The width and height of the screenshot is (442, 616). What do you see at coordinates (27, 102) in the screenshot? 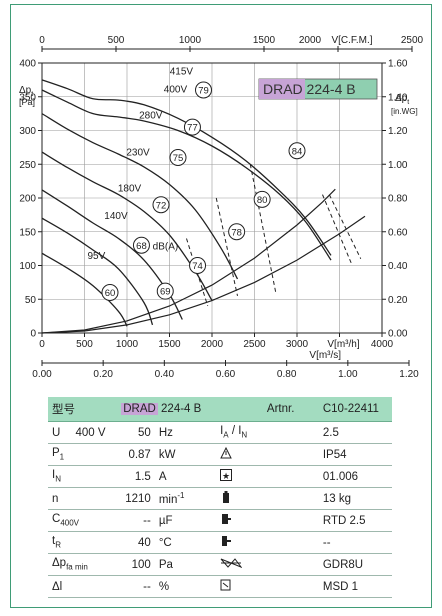
I see `left-axis-unit: [Pa]` at bounding box center [27, 102].